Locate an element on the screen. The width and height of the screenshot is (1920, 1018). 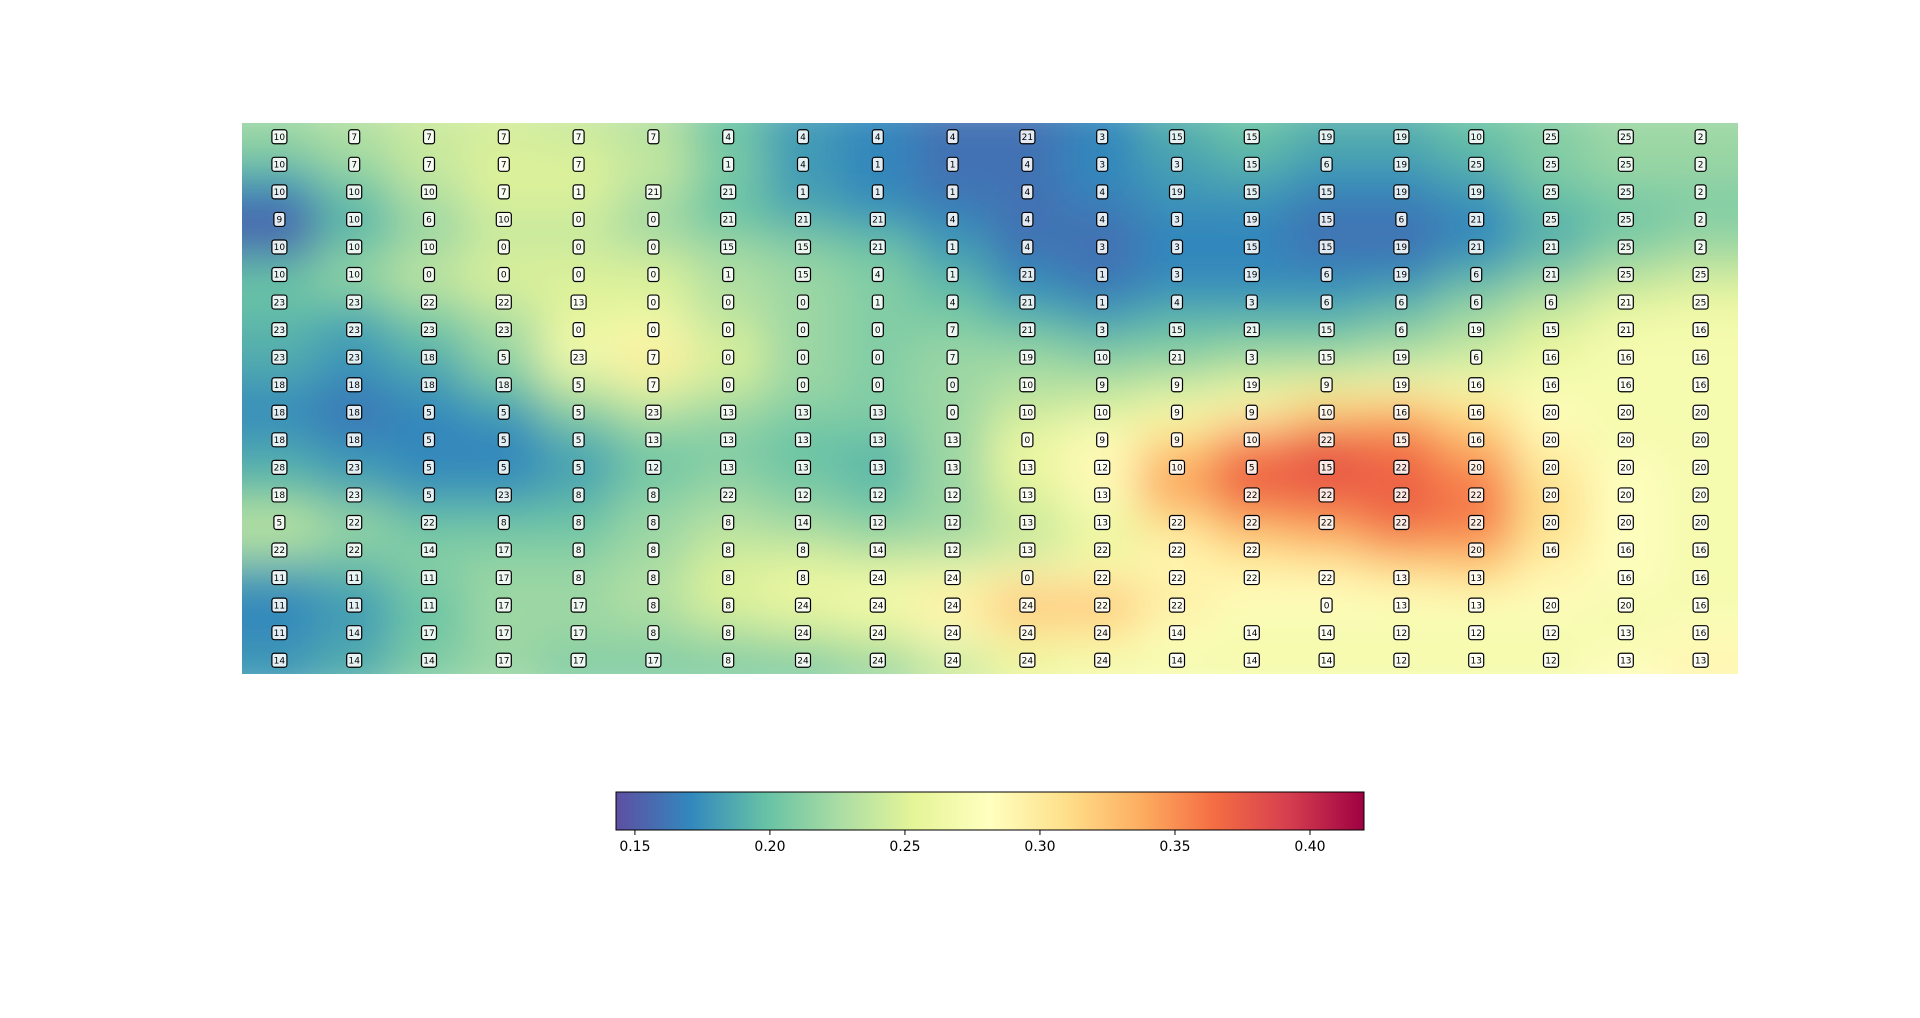
cell-label-text: 4 is located at coordinates (1028, 193).